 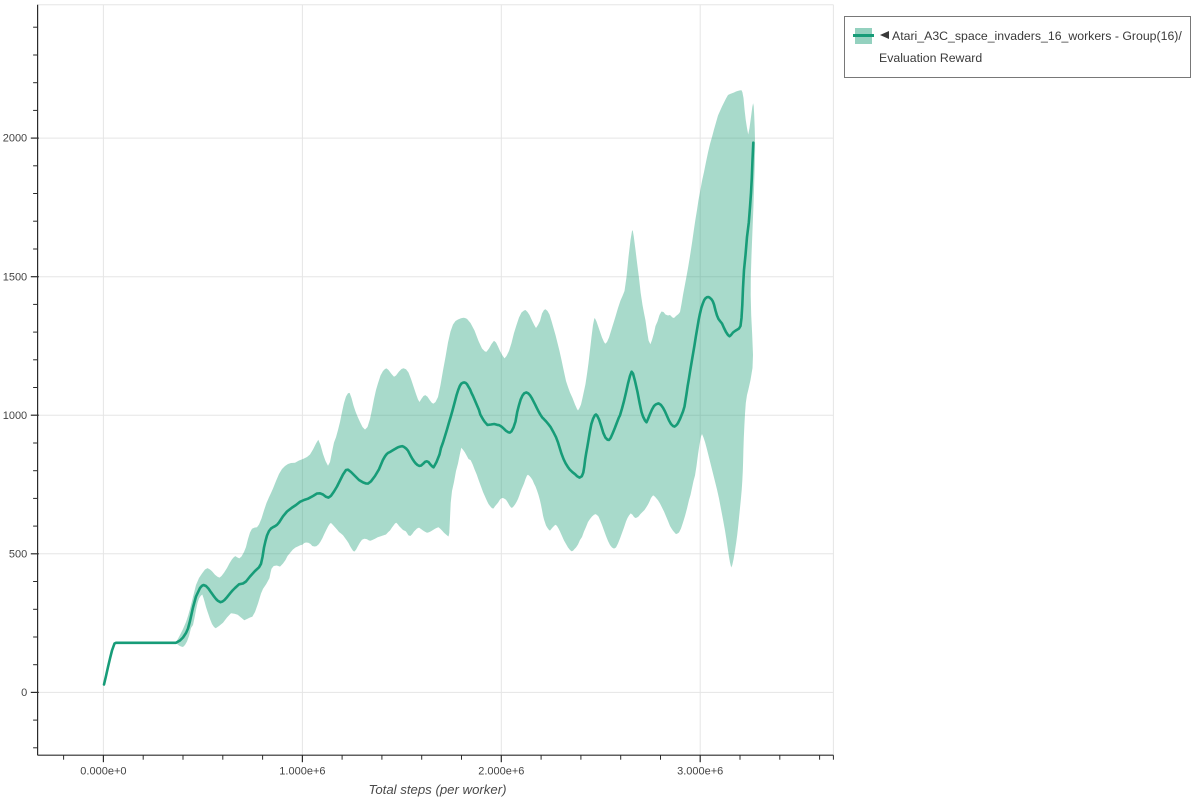 What do you see at coordinates (302, 772) in the screenshot?
I see `svg-text: 1.000e+6` at bounding box center [302, 772].